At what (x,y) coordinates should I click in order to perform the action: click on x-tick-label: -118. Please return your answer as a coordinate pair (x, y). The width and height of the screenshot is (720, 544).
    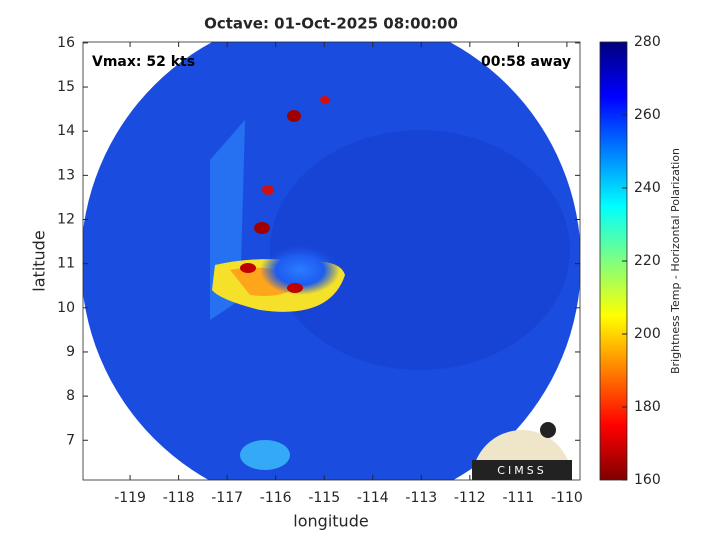
    Looking at the image, I should click on (179, 498).